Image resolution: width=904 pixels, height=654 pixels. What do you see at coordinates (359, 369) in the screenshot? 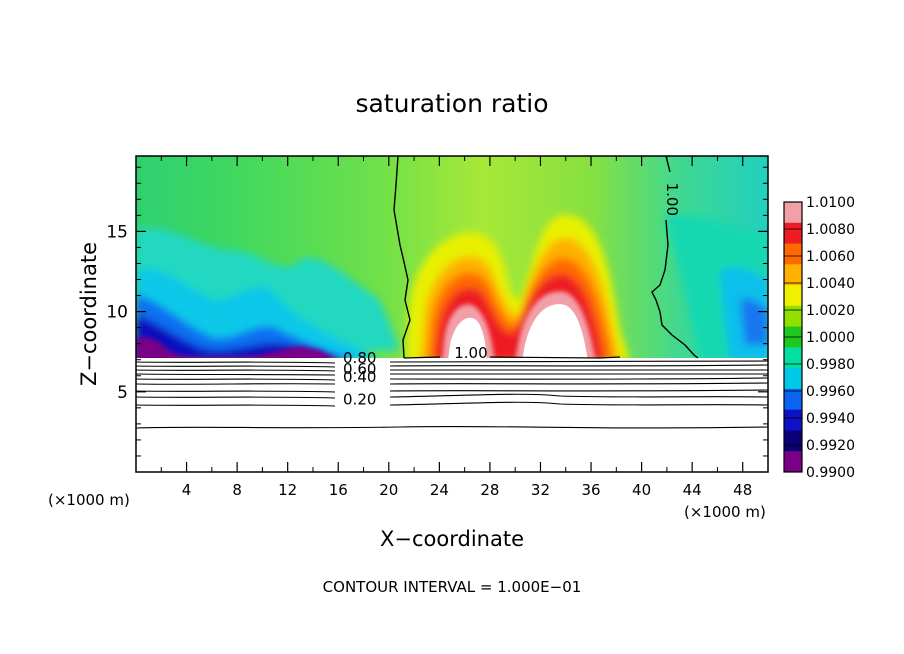
I see `contour-label: 0.60` at bounding box center [359, 369].